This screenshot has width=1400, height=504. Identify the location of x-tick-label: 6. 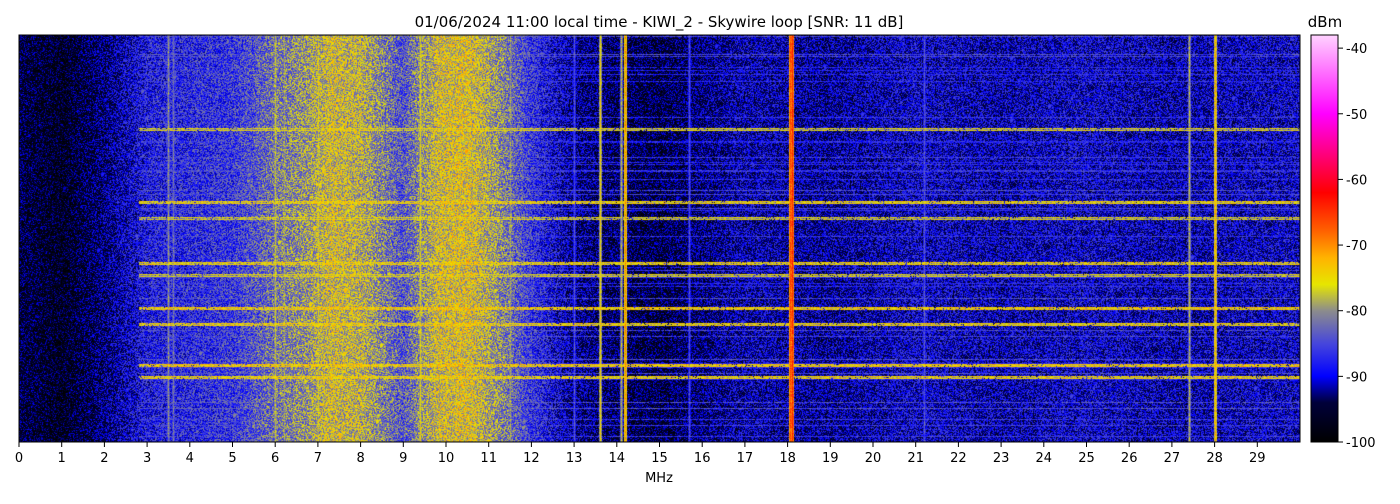
(275, 458).